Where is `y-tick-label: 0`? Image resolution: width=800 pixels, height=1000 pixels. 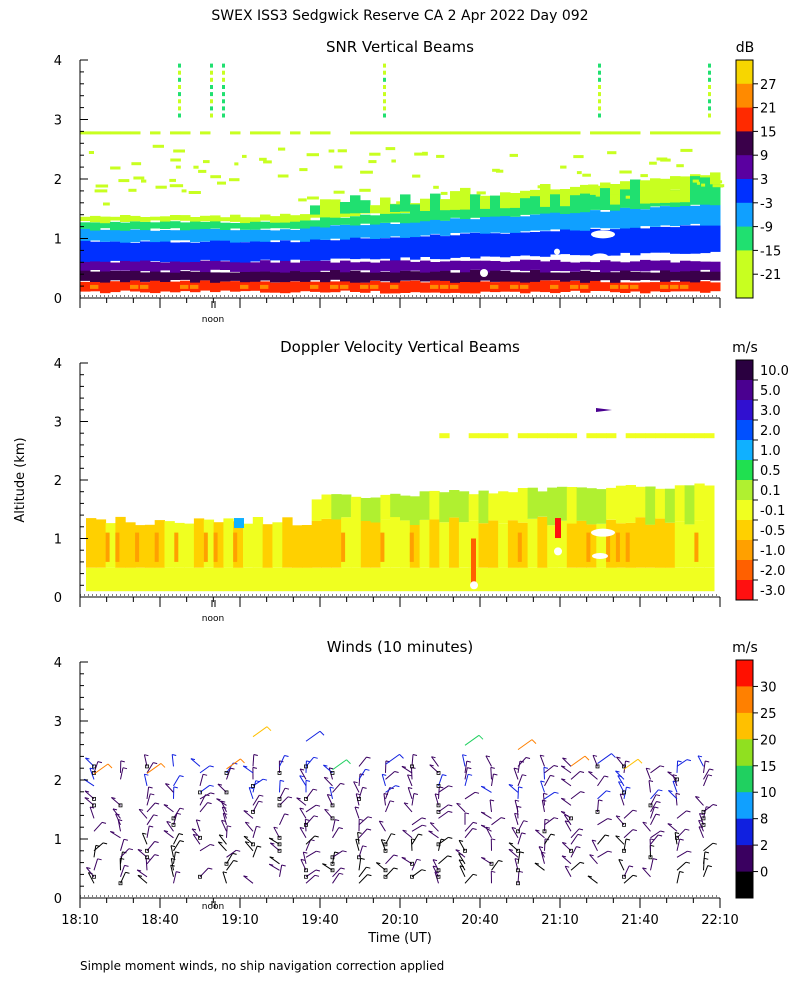
y-tick-label: 0 is located at coordinates (58, 299).